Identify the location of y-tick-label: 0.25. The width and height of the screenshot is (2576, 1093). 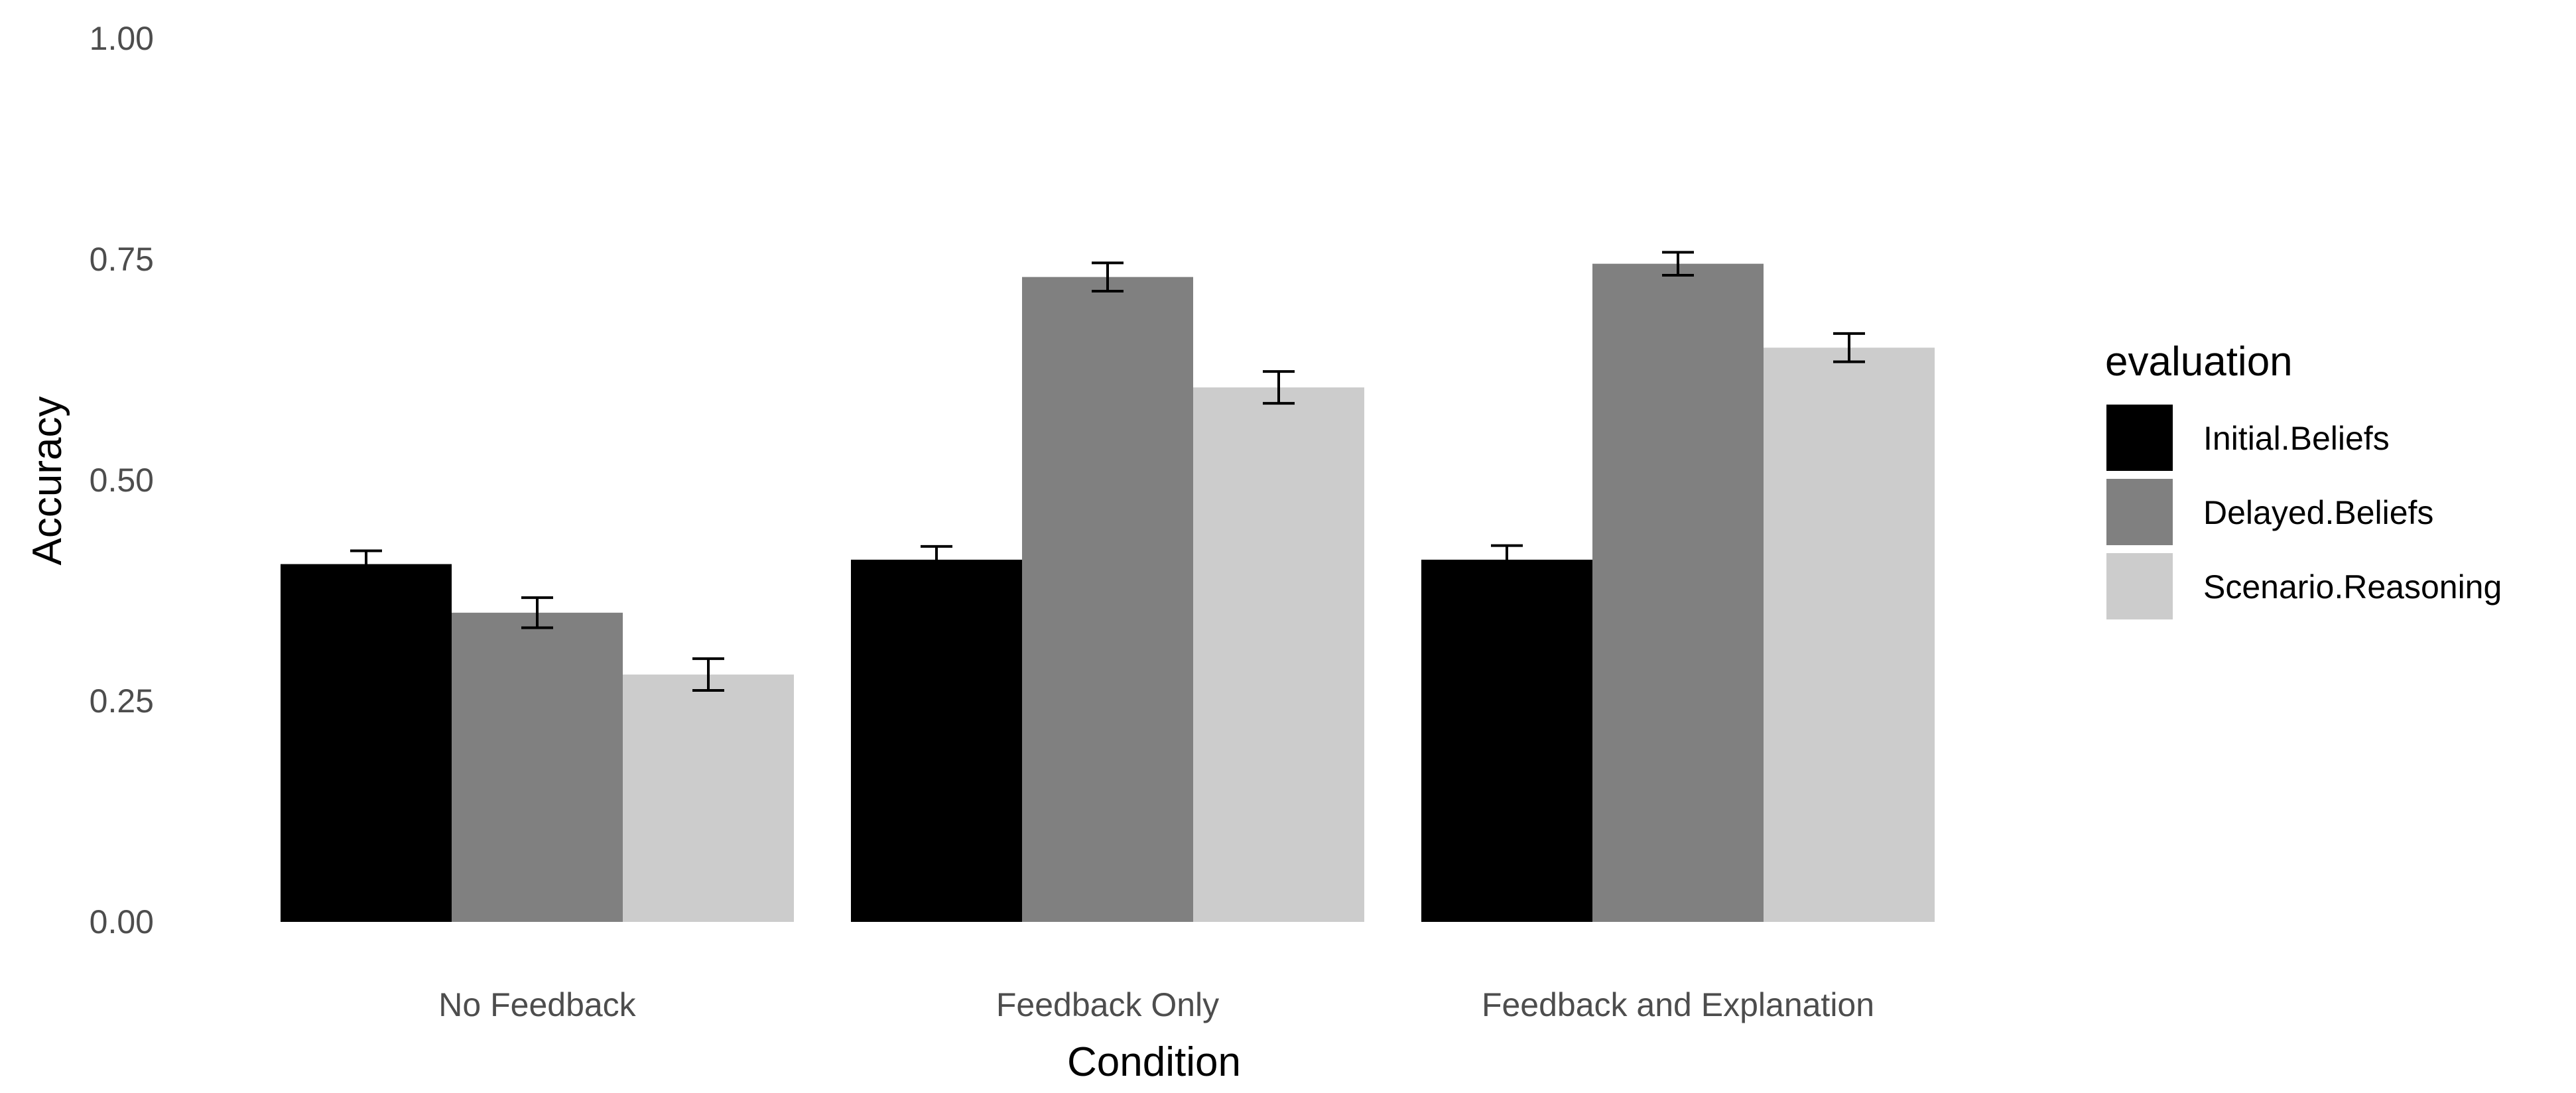
(122, 701).